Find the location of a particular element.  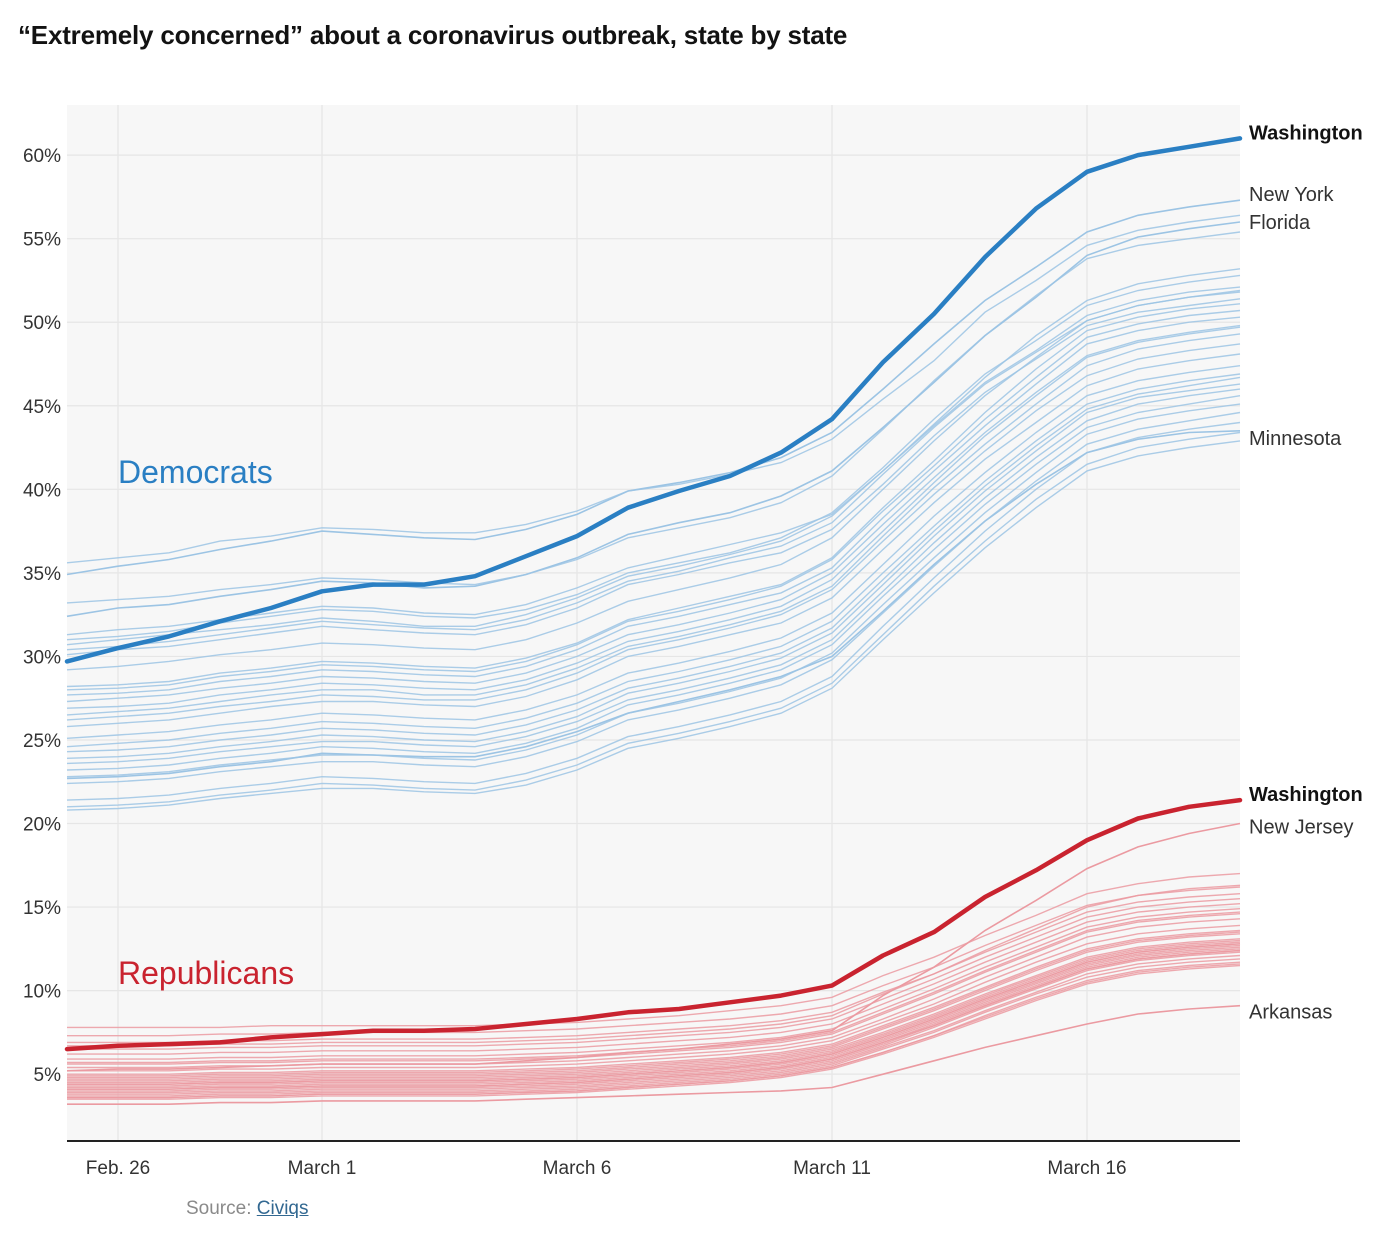

group-label-democrats: Democrats is located at coordinates (195, 472).